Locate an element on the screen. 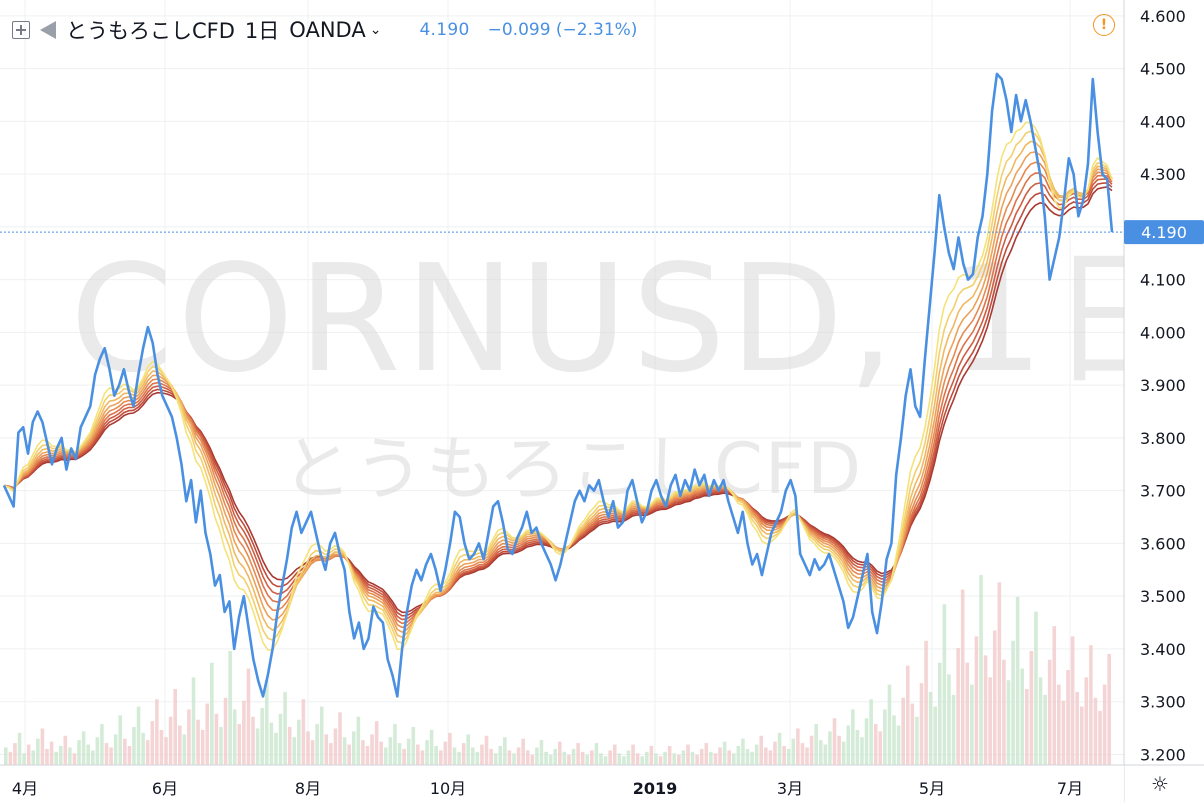 This screenshot has width=1204, height=806. axis-panel-bottom is located at coordinates (562, 783).